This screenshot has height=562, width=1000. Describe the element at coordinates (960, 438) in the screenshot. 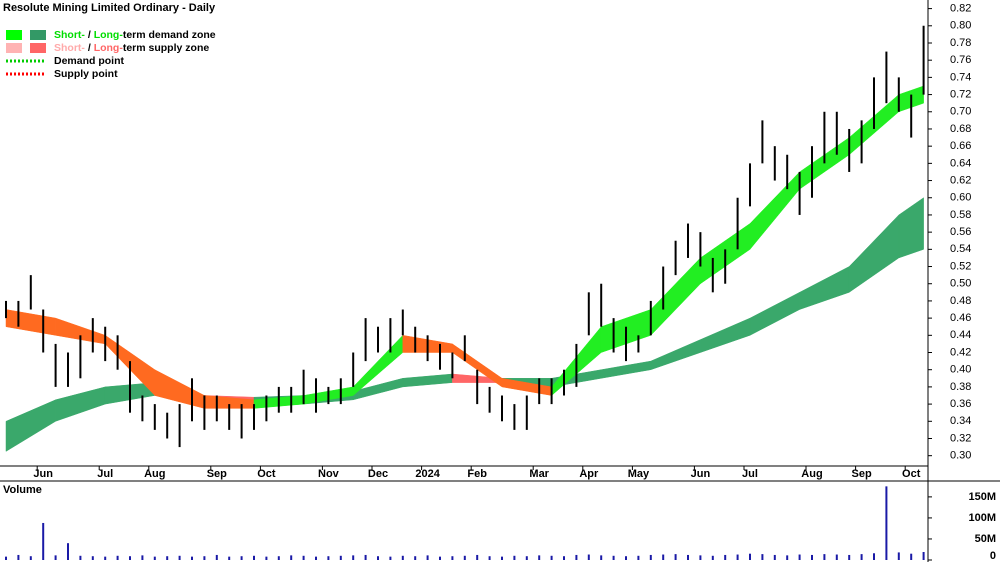

I see `y-tick-label: 0.32` at that location.